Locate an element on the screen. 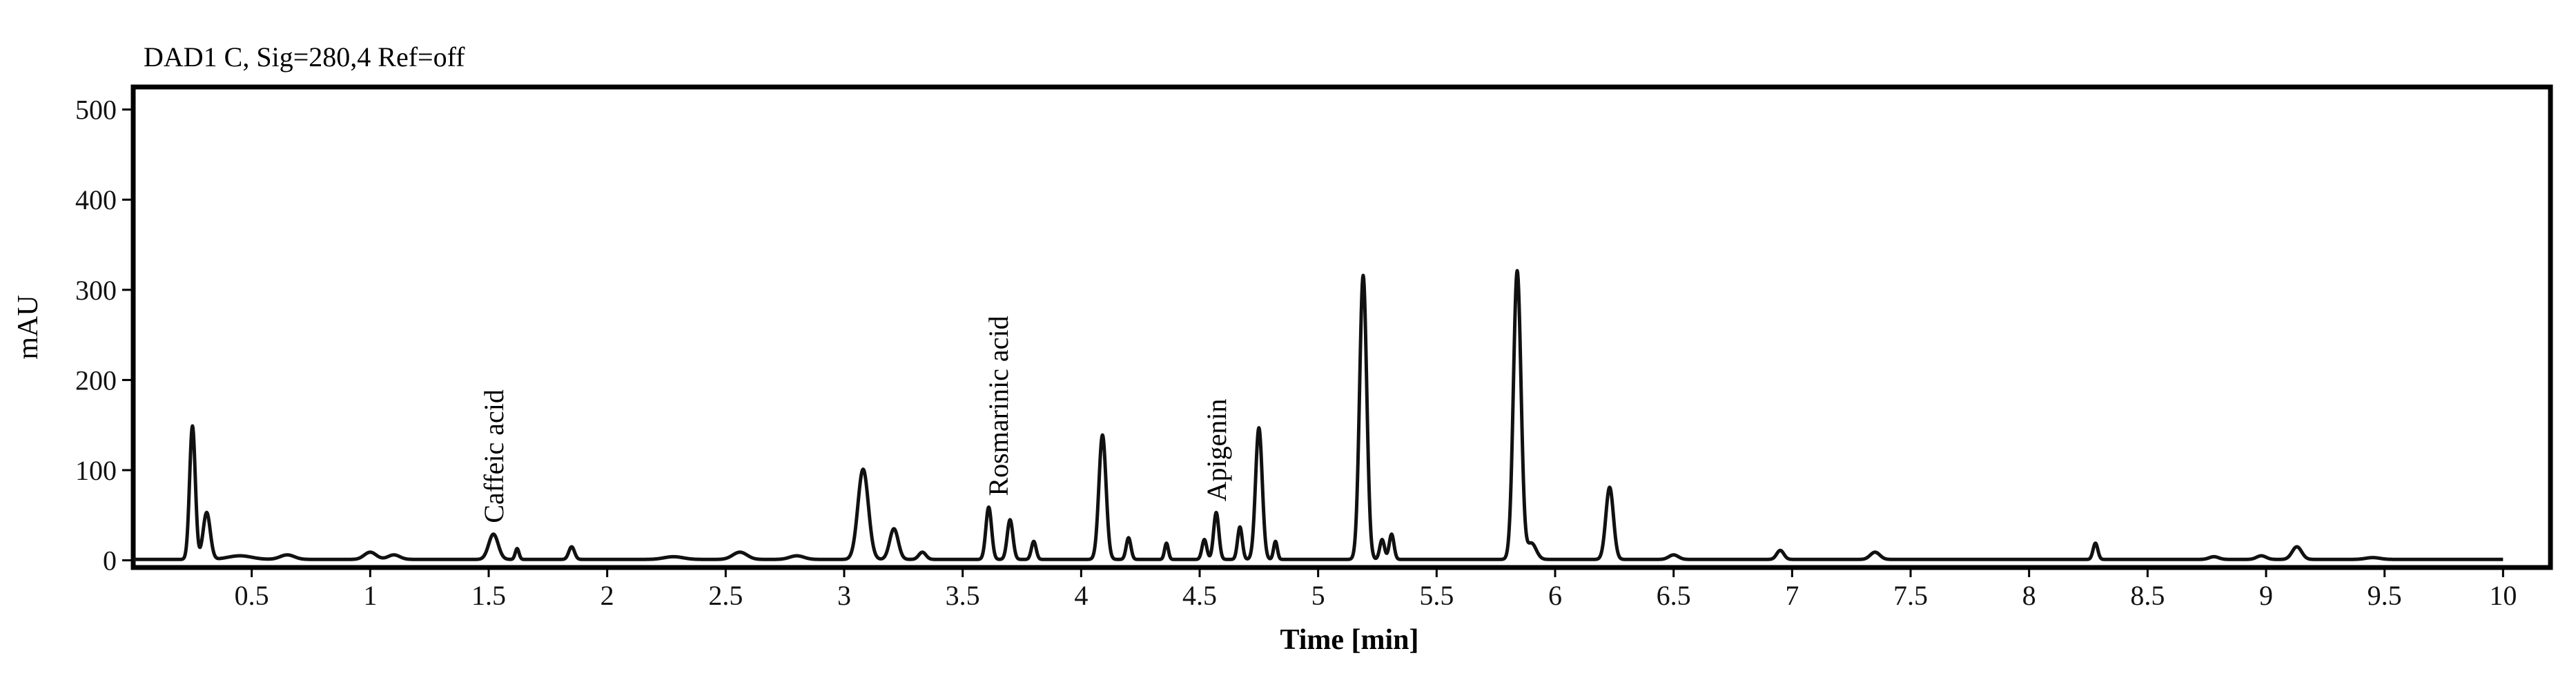 The height and width of the screenshot is (698, 2576). x-tick-label: 5.5 is located at coordinates (1436, 595).